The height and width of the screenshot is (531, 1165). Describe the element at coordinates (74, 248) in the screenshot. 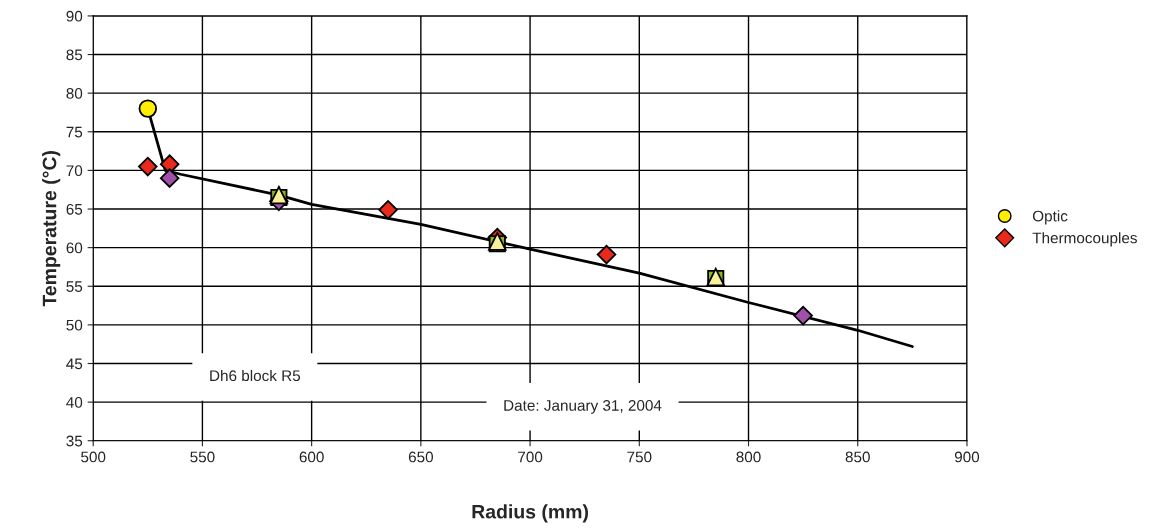

I see `y-tick-label: 60` at that location.